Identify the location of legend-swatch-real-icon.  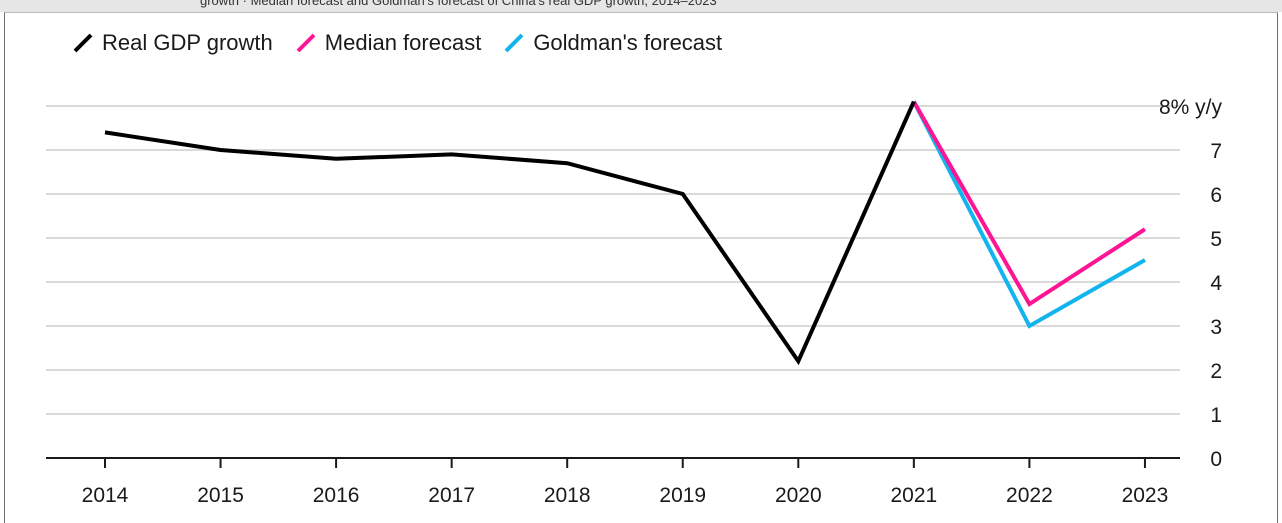
(83, 43).